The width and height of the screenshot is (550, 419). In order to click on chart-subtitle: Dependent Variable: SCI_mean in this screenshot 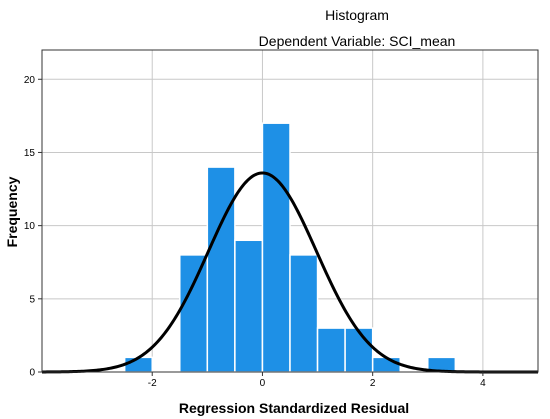, I will do `click(357, 41)`.